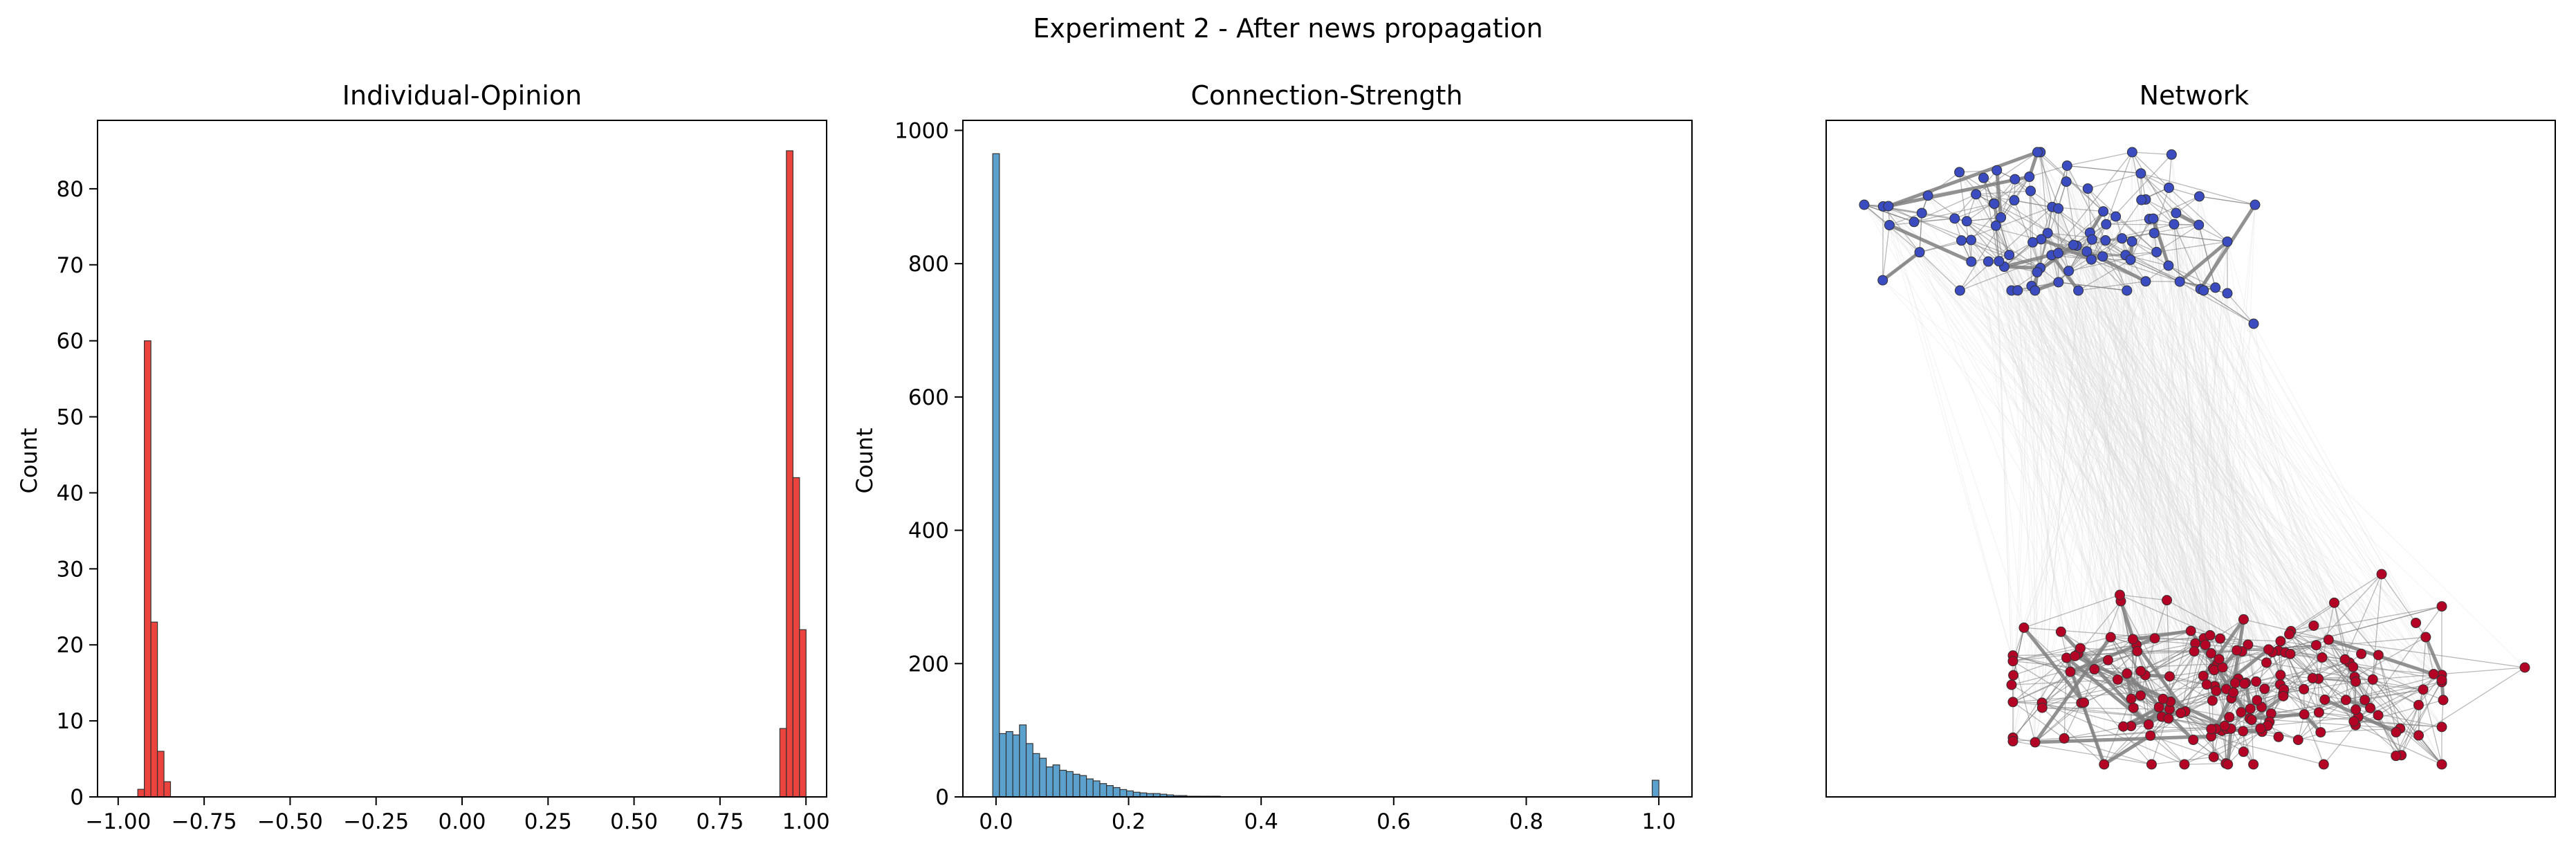  What do you see at coordinates (290, 822) in the screenshot?
I see `x-tick-label: −0.50` at bounding box center [290, 822].